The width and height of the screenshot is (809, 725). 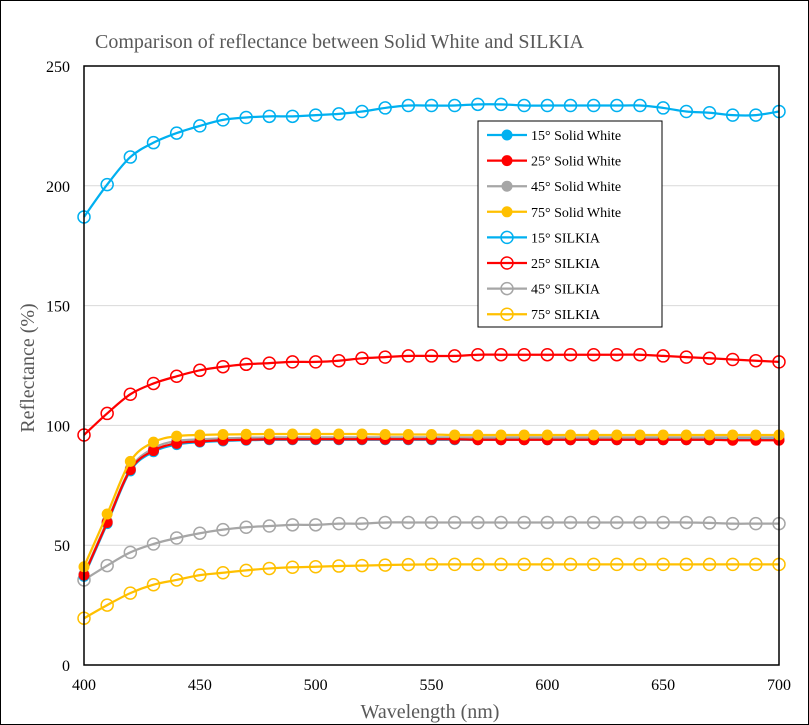 What do you see at coordinates (554, 162) in the screenshot?
I see `legend-entry: 25° Solid White` at bounding box center [554, 162].